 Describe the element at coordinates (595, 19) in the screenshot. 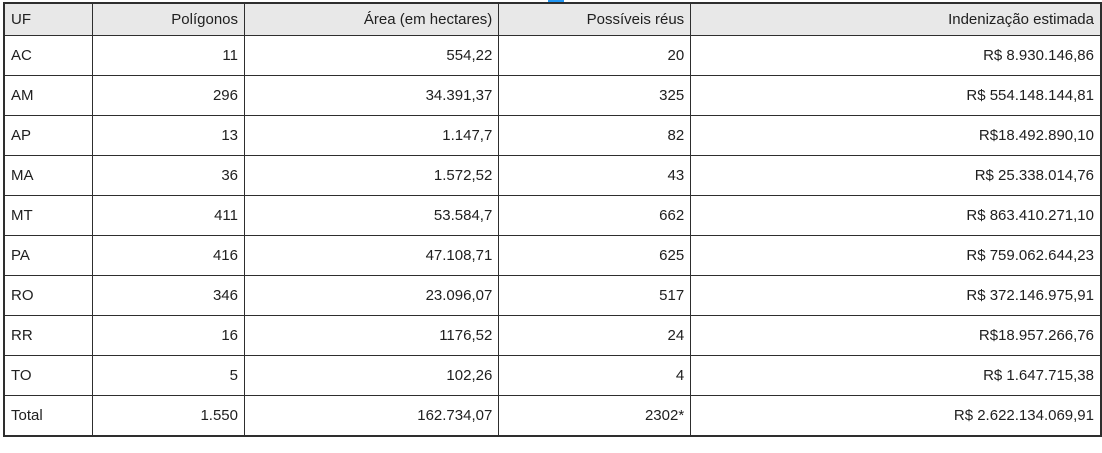

I see `col-header-reus: Possíveis réus` at that location.